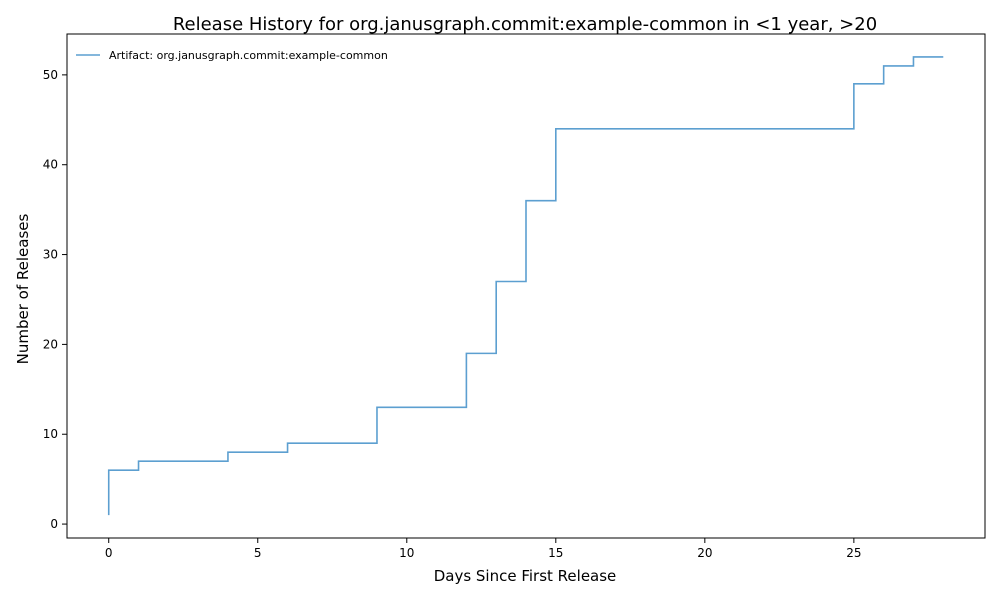  I want to click on x-axis-title: Days Since First Release, so click(525, 576).